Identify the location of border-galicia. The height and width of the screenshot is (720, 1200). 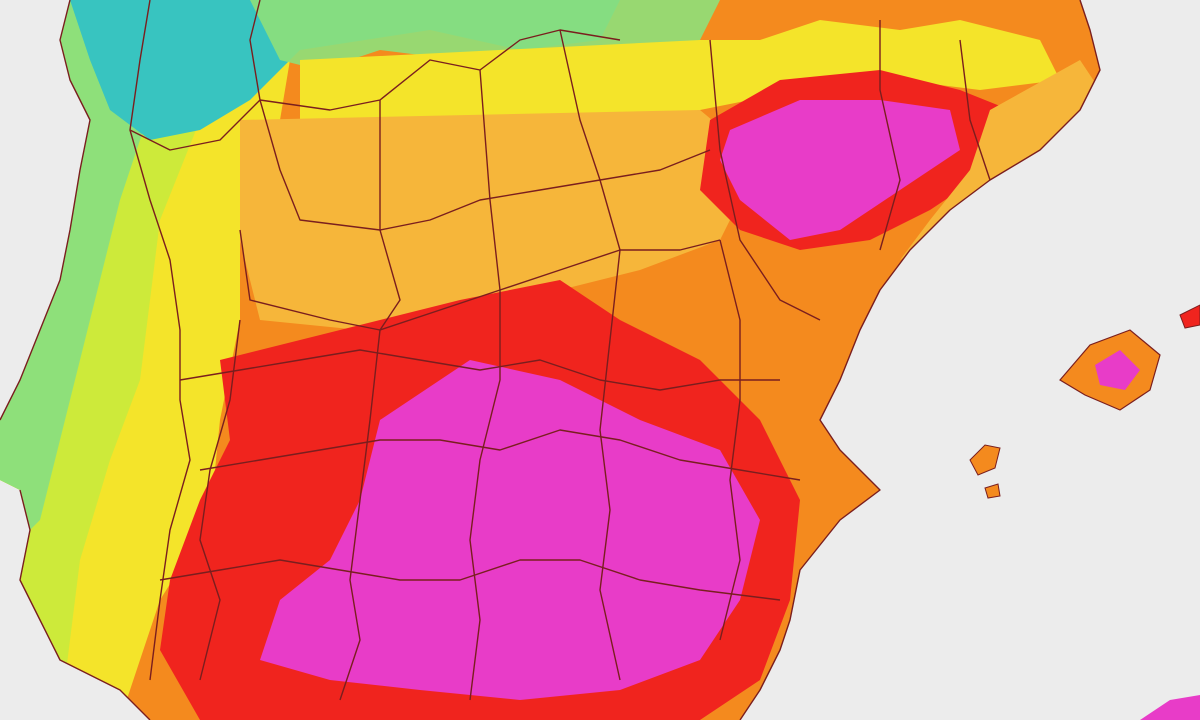
(195, 75).